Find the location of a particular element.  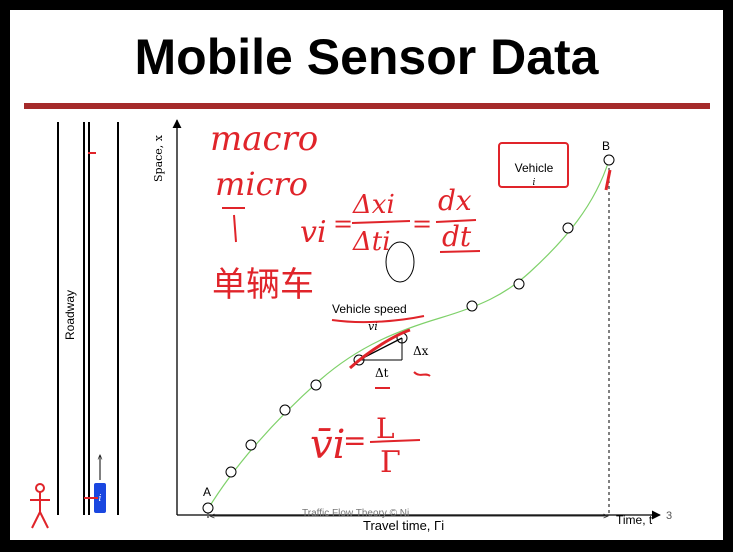

formula-deriv-denominator: dt is located at coordinates (457, 236).